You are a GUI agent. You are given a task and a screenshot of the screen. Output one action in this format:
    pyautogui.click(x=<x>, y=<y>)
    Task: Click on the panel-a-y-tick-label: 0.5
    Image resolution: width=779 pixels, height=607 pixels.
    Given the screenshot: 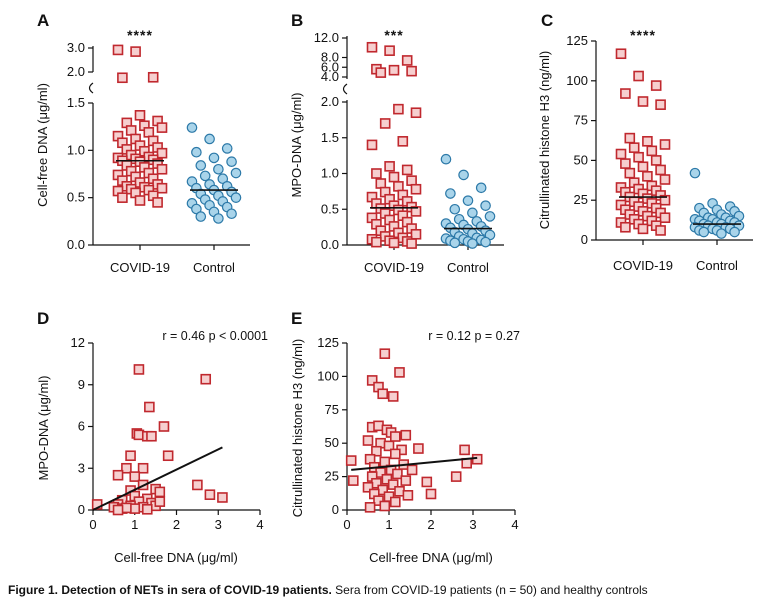 What is the action you would take?
    pyautogui.click(x=76, y=197)
    